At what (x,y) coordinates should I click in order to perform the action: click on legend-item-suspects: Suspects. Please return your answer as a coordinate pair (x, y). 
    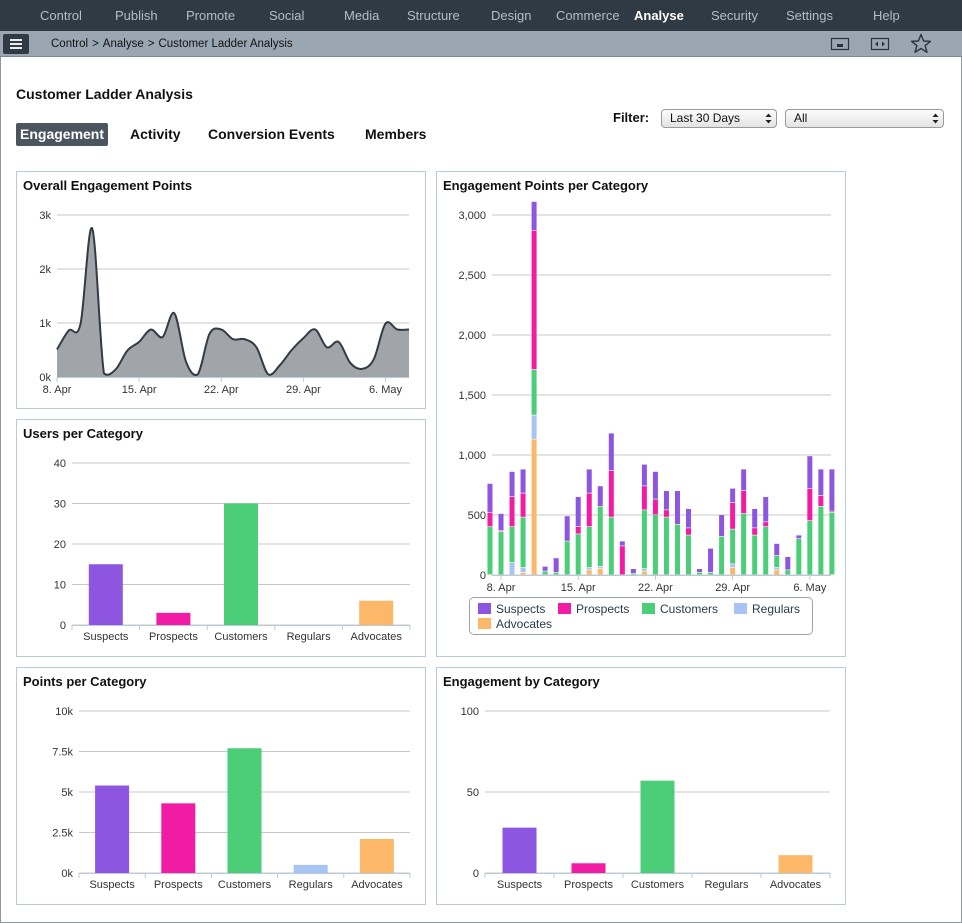
    Looking at the image, I should click on (511, 609).